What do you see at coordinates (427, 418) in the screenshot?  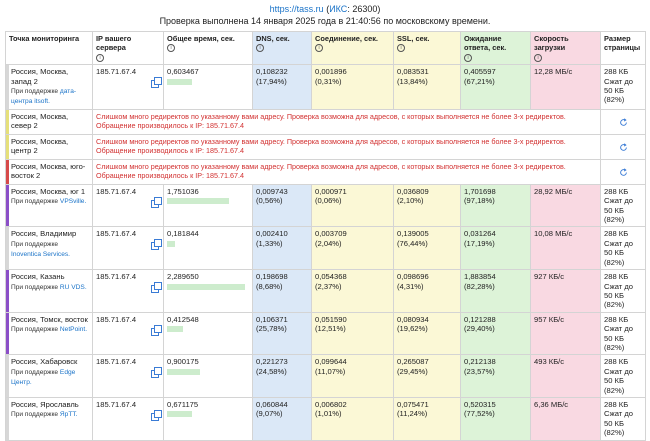 I see `ssl-cell: 0,075471 (11,24%)` at bounding box center [427, 418].